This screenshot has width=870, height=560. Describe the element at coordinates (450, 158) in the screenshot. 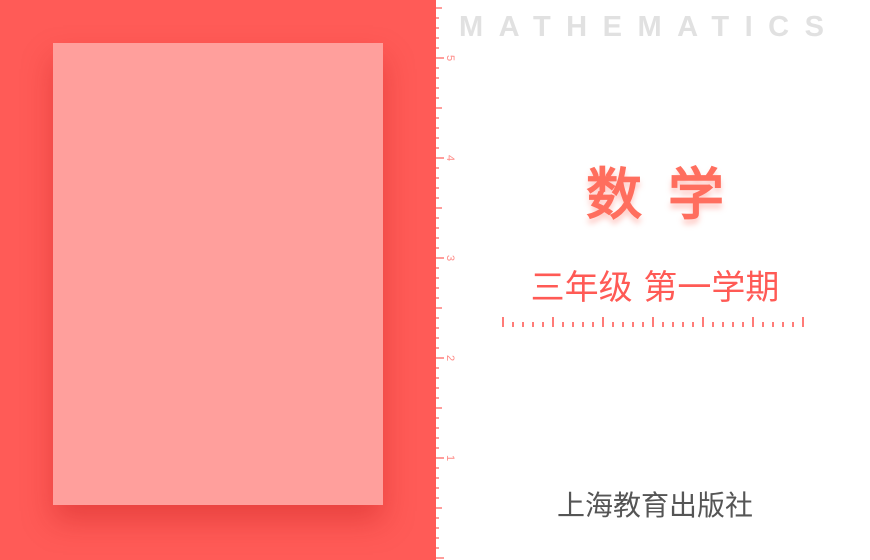

I see `ruler-label: 4` at that location.